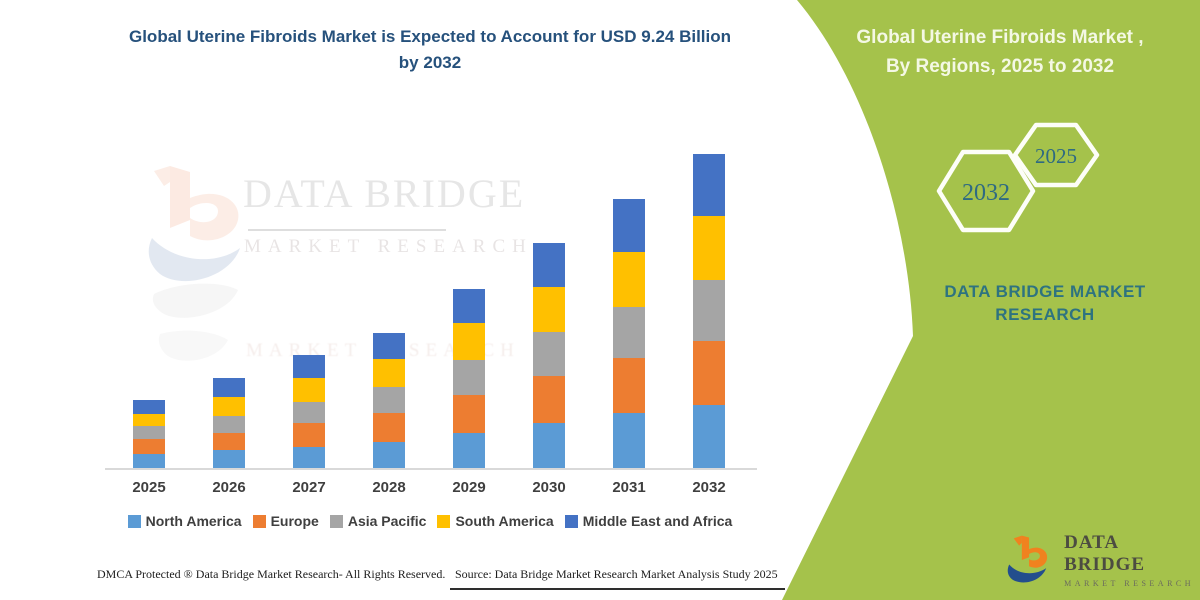 Image resolution: width=1200 pixels, height=600 pixels. Describe the element at coordinates (229, 441) in the screenshot. I see `bar-segment-2026-europe` at that location.